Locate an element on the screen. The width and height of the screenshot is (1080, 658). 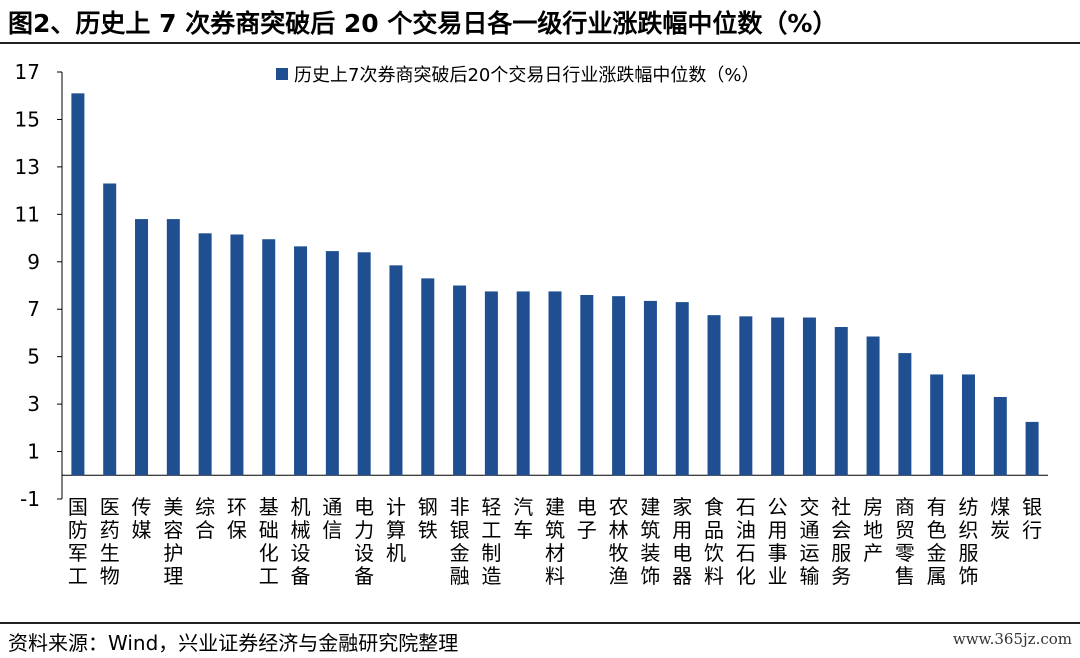
y-tick-label: 11 is located at coordinates (27, 214).